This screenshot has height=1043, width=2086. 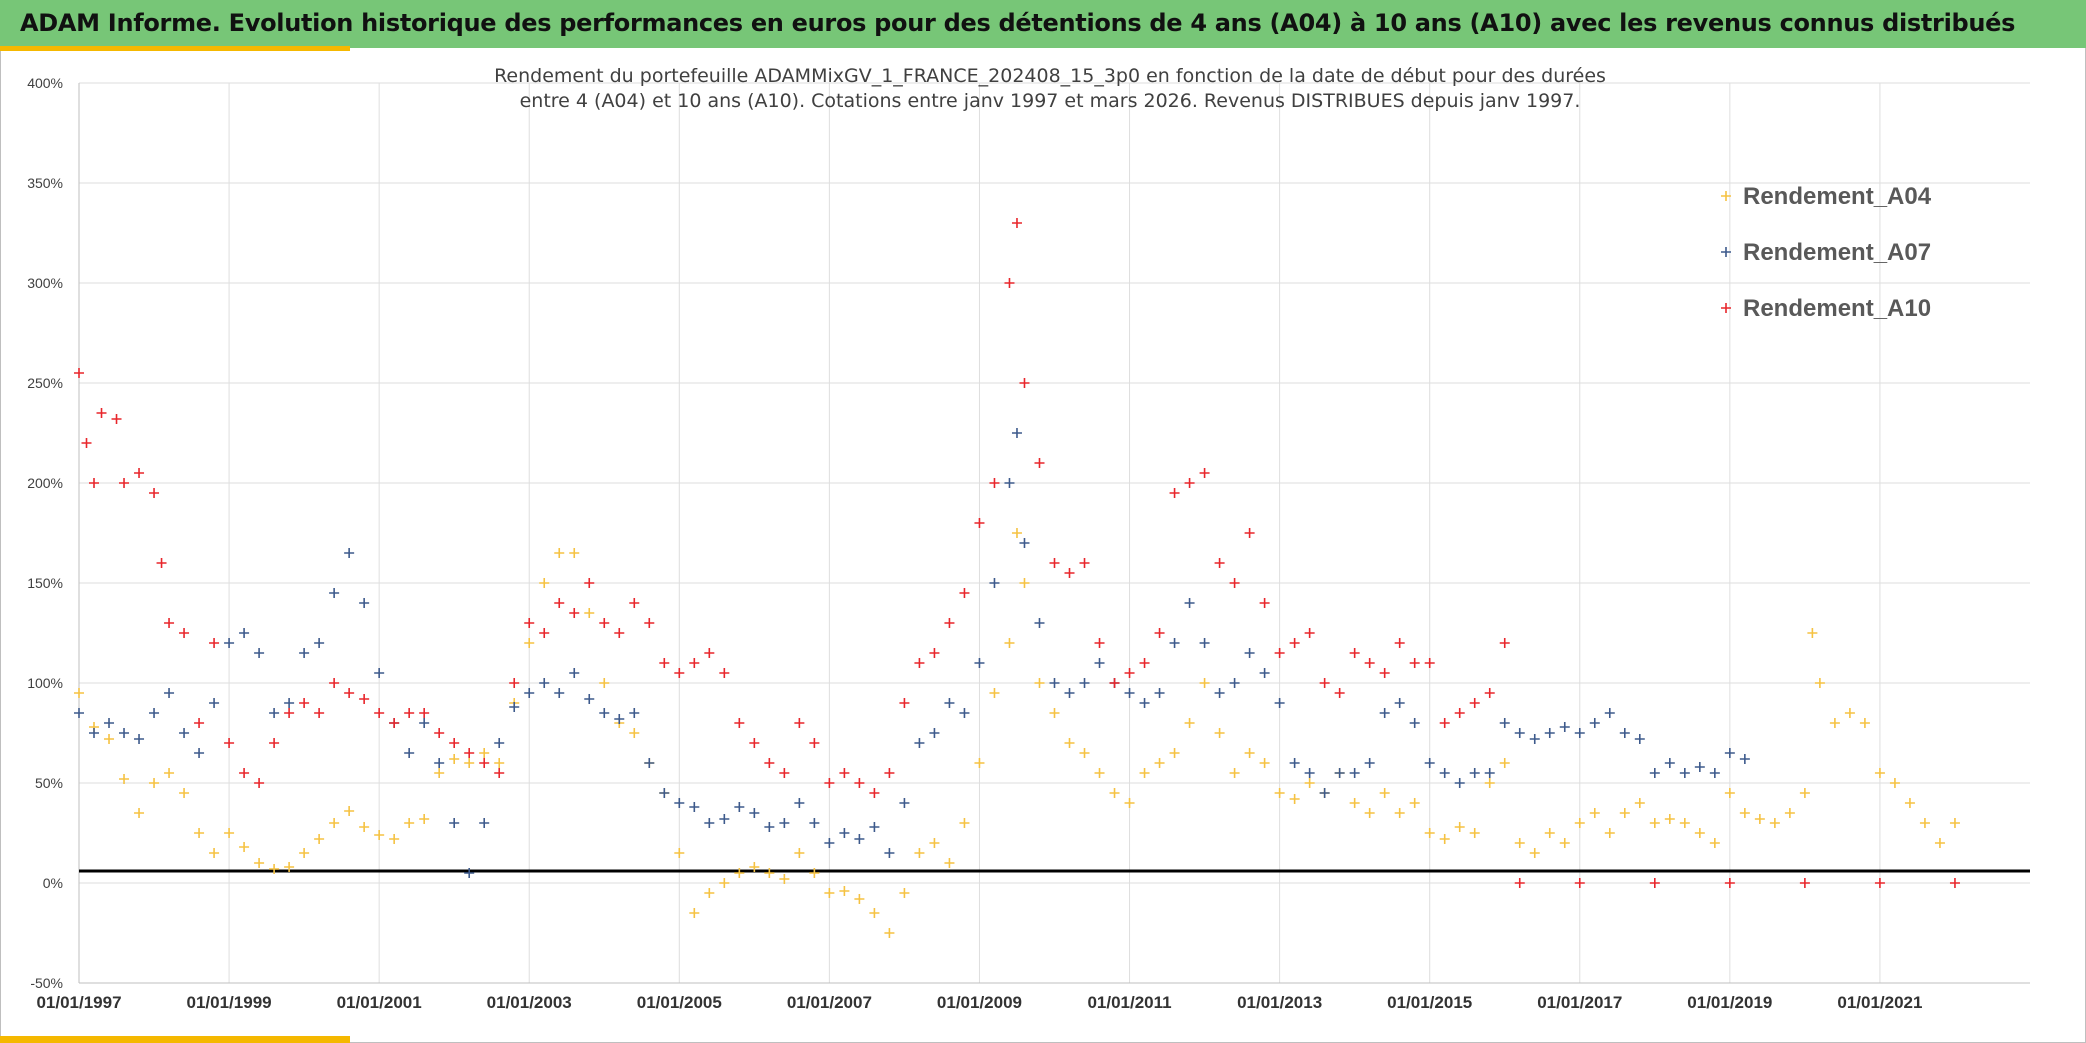 What do you see at coordinates (45, 683) in the screenshot?
I see `y-tick-label: 100%` at bounding box center [45, 683].